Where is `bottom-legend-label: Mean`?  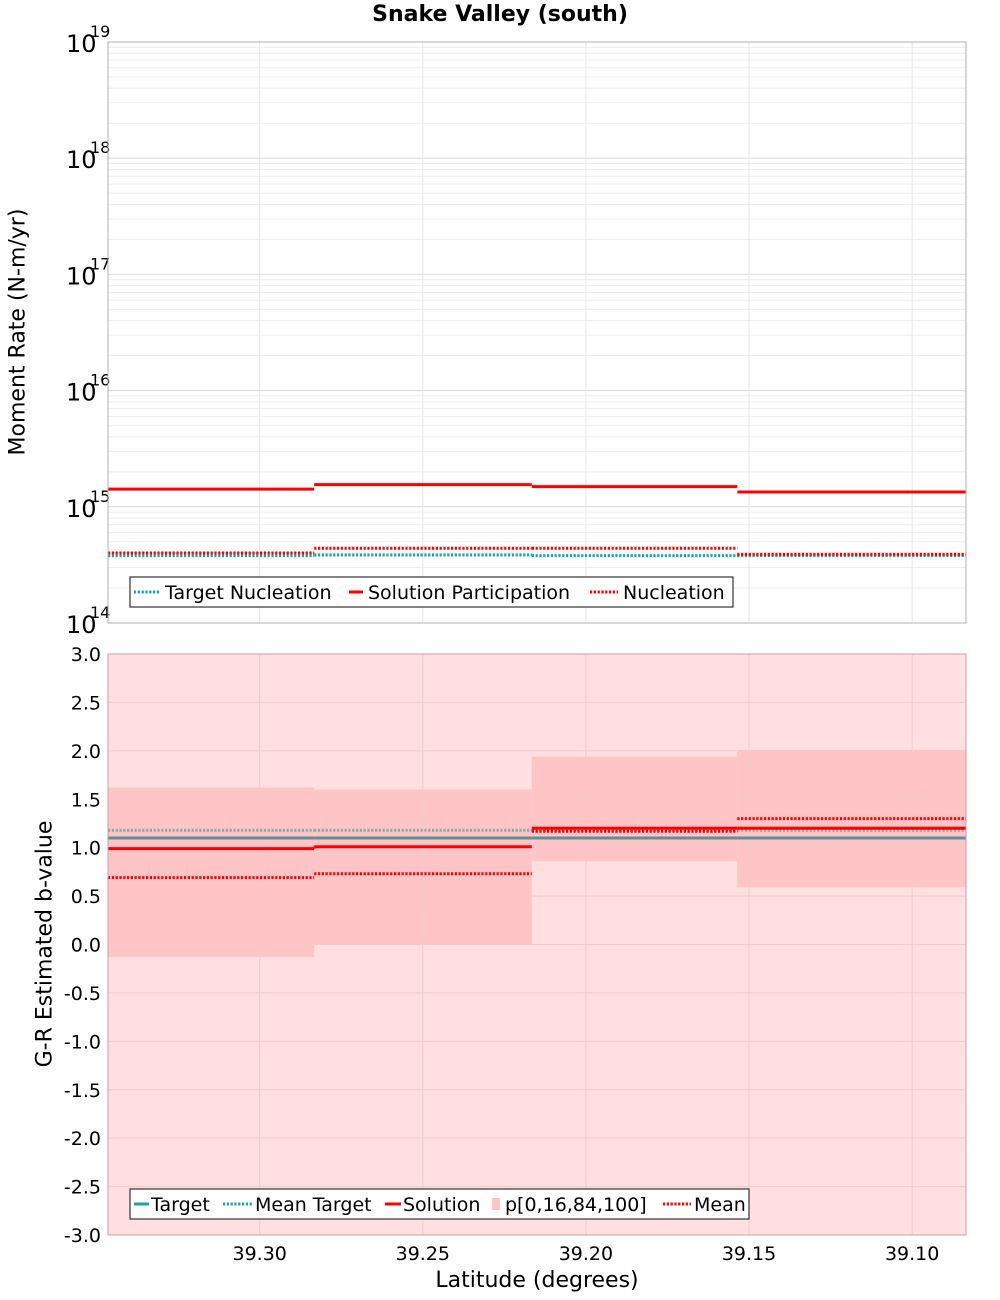
bottom-legend-label: Mean is located at coordinates (720, 1205).